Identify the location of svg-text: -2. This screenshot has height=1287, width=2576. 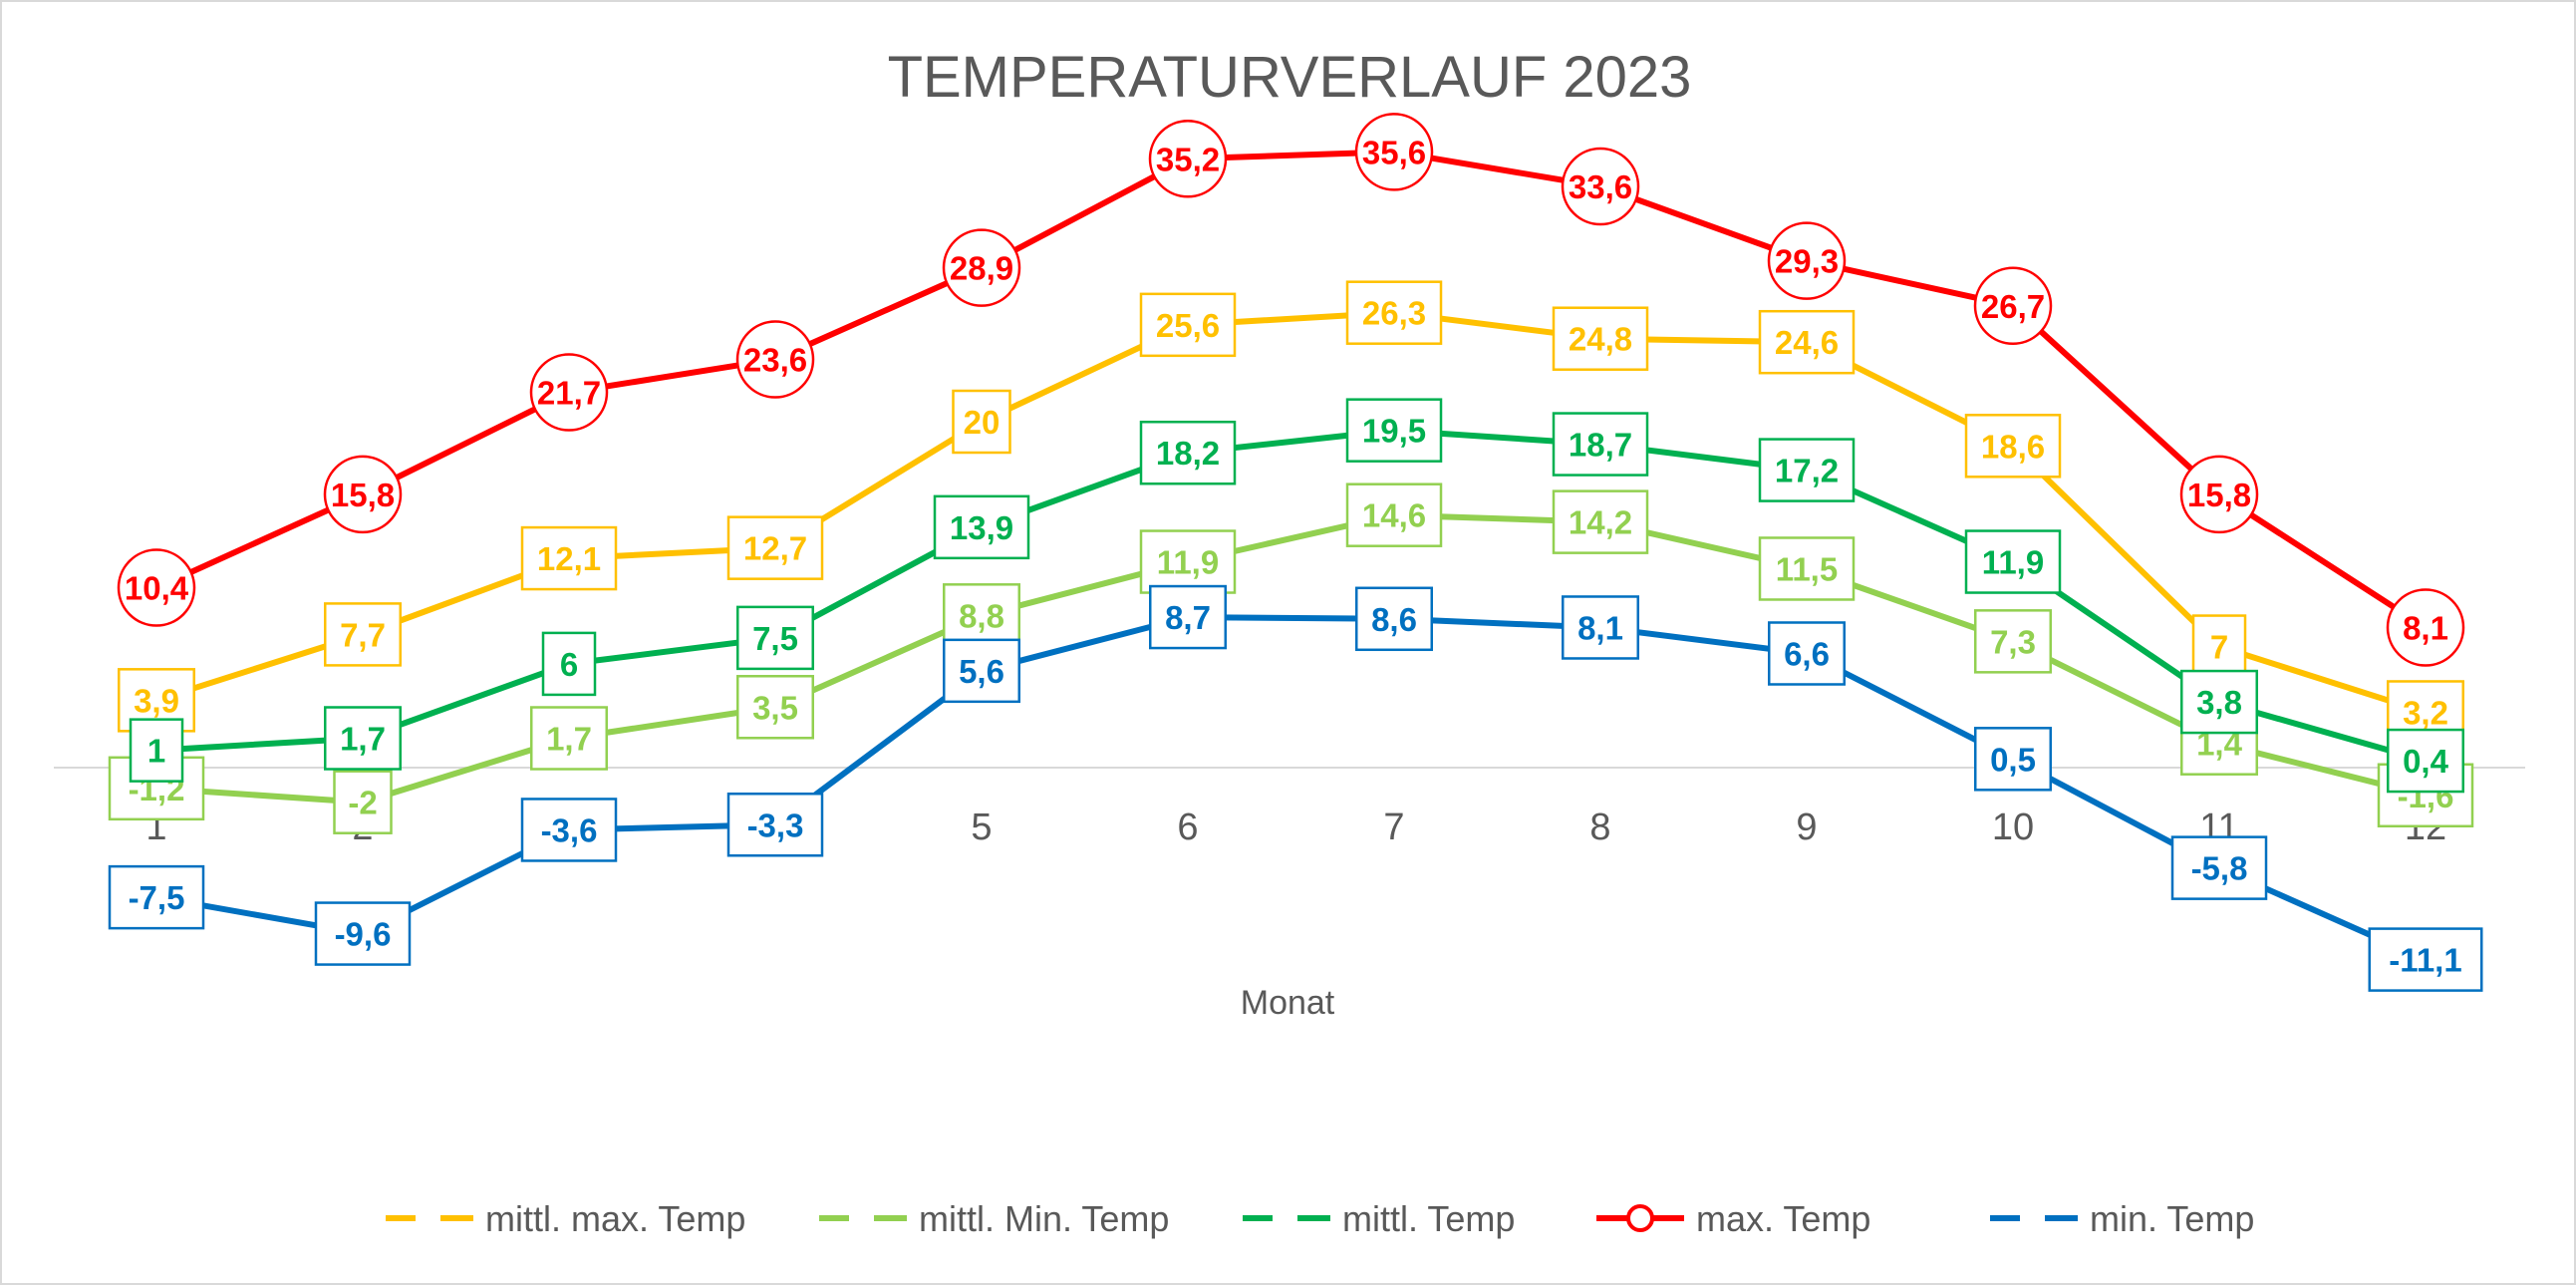
(362, 803).